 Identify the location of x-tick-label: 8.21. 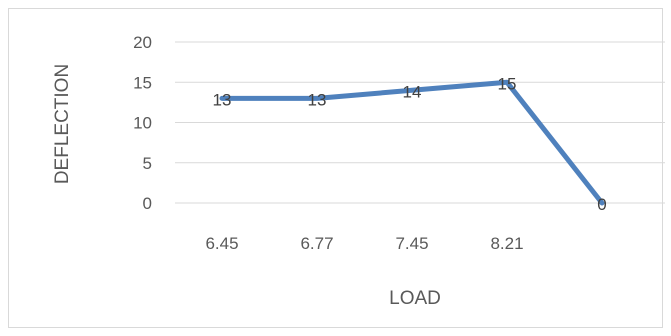
(506, 243).